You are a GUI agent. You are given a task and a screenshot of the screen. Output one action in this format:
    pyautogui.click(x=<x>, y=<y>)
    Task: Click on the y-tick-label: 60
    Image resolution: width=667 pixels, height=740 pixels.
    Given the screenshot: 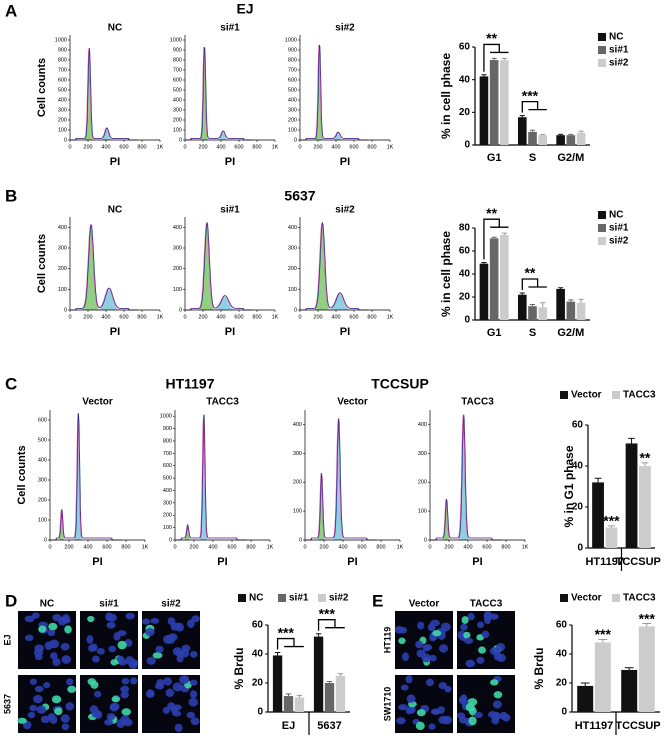 What is the action you would take?
    pyautogui.click(x=258, y=625)
    